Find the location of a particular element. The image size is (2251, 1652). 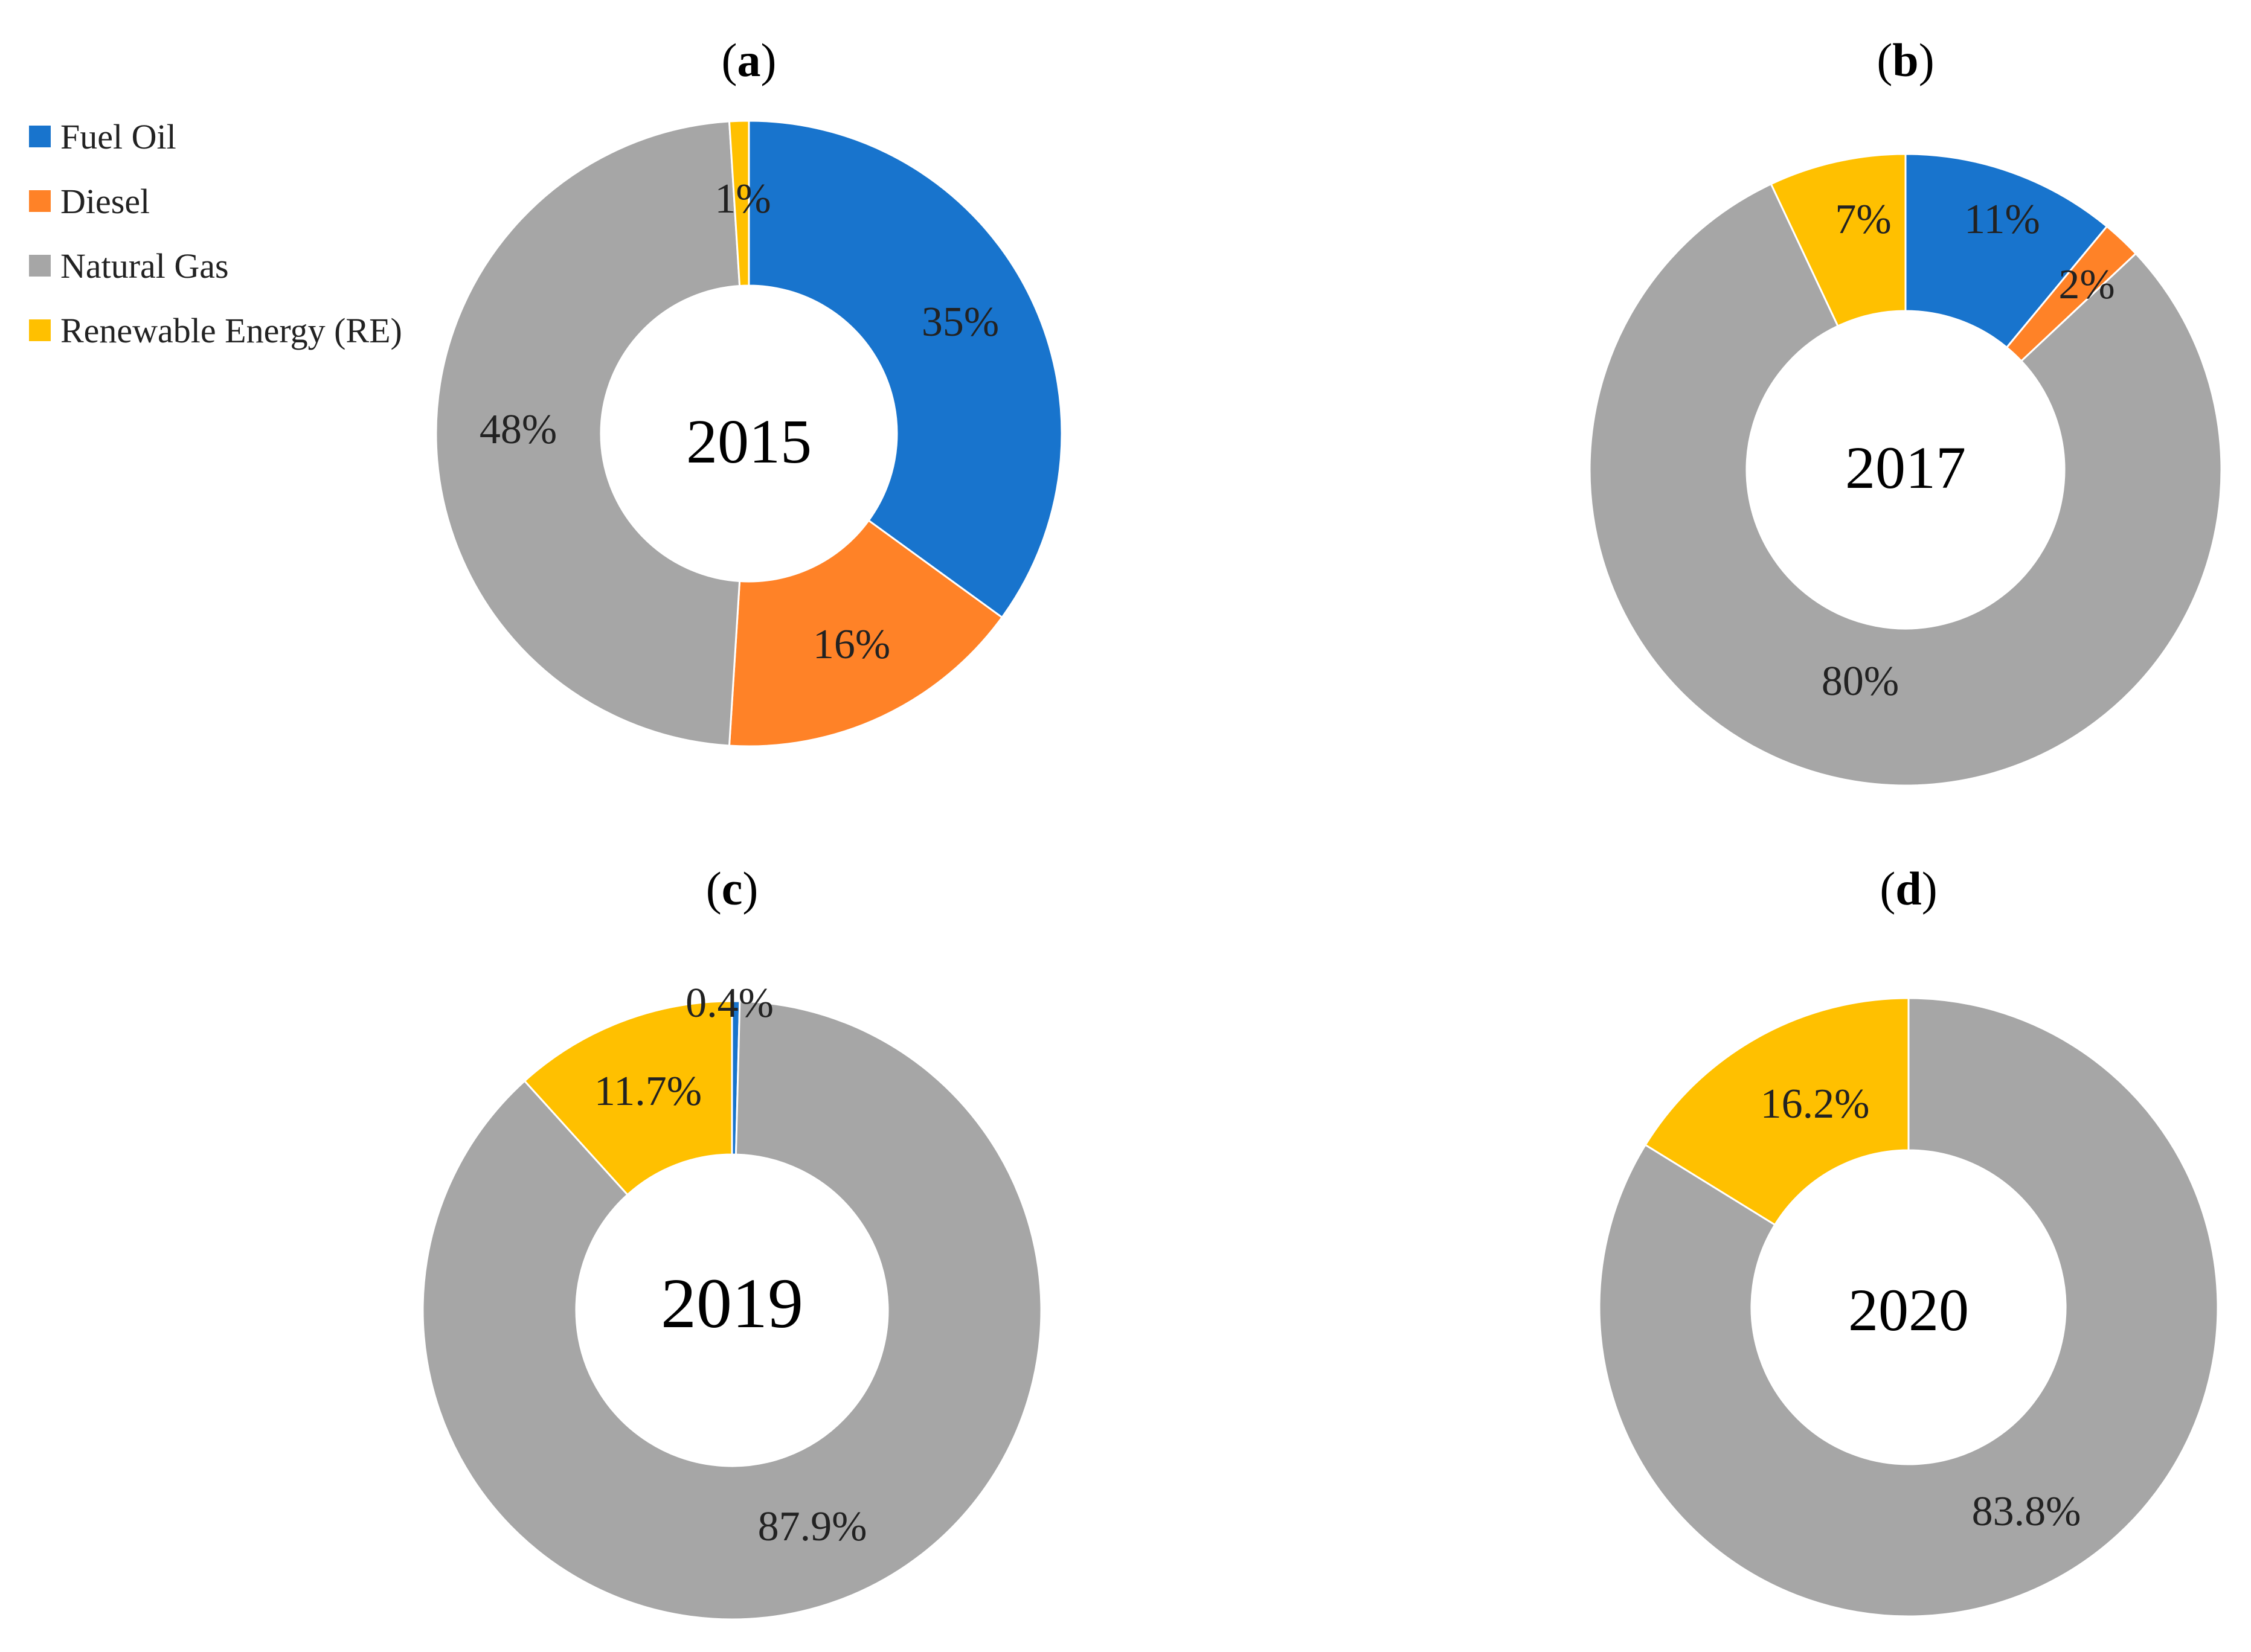

legend-label: Diesel is located at coordinates (105, 201).